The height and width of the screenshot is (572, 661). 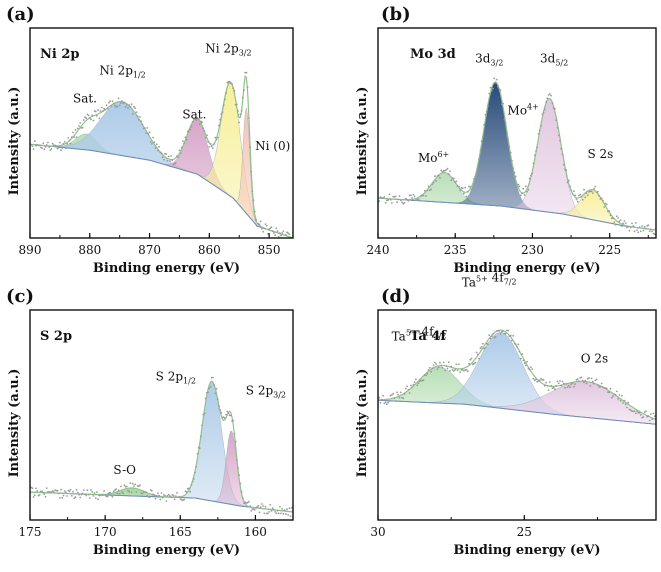 What do you see at coordinates (523, 109) in the screenshot?
I see `peak-label: Mo4+` at bounding box center [523, 109].